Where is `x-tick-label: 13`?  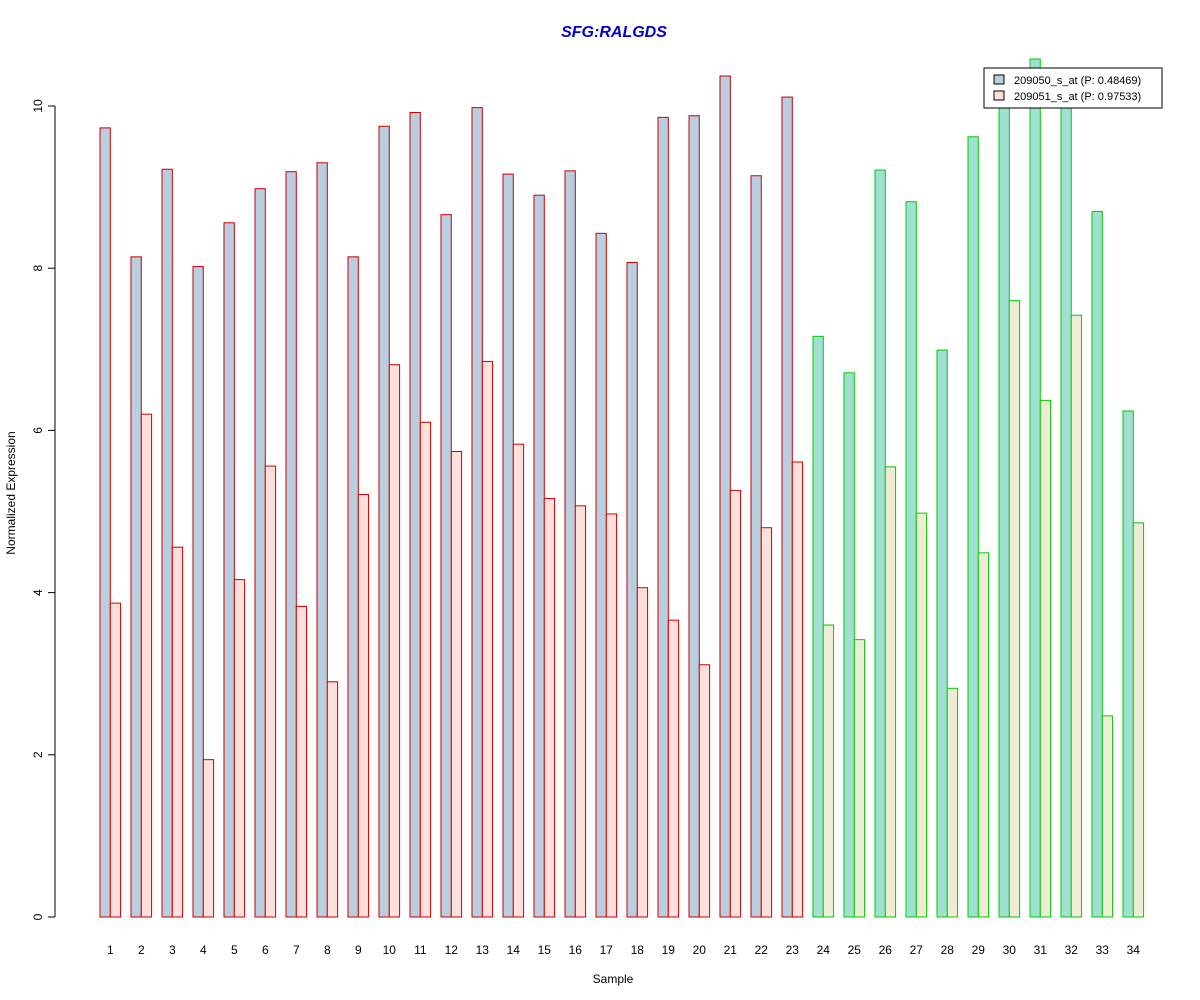 x-tick-label: 13 is located at coordinates (483, 950).